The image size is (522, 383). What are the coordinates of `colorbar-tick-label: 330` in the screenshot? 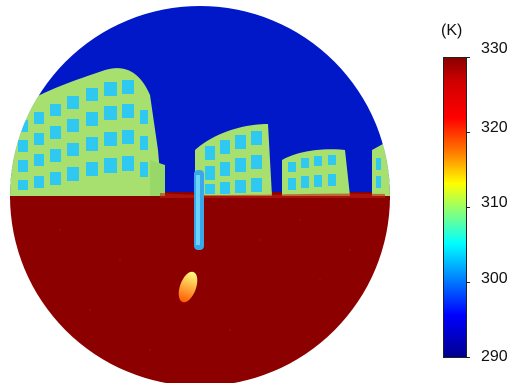 It's located at (494, 48).